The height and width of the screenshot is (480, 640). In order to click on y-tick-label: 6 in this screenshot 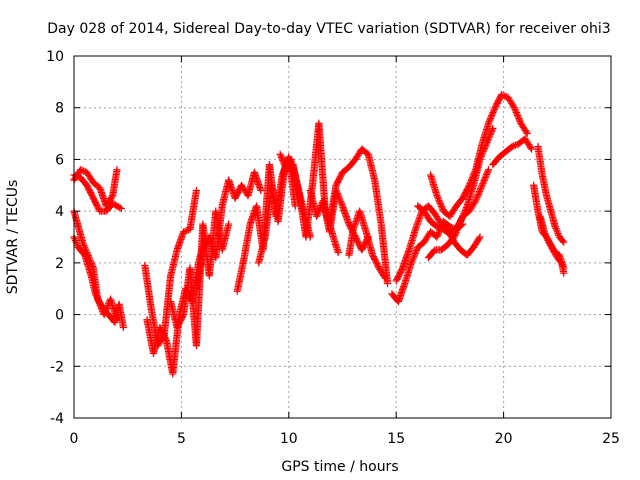, I will do `click(59, 160)`.